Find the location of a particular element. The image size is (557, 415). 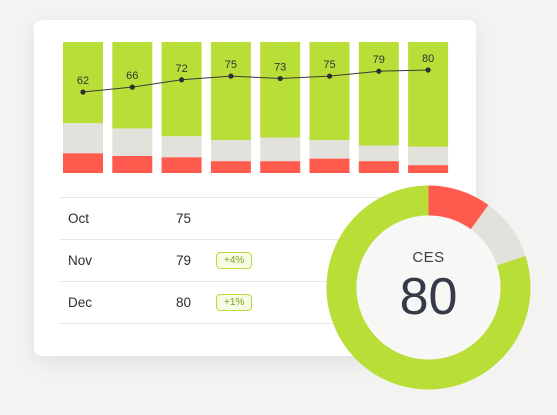

score-value: 75 is located at coordinates (184, 218).